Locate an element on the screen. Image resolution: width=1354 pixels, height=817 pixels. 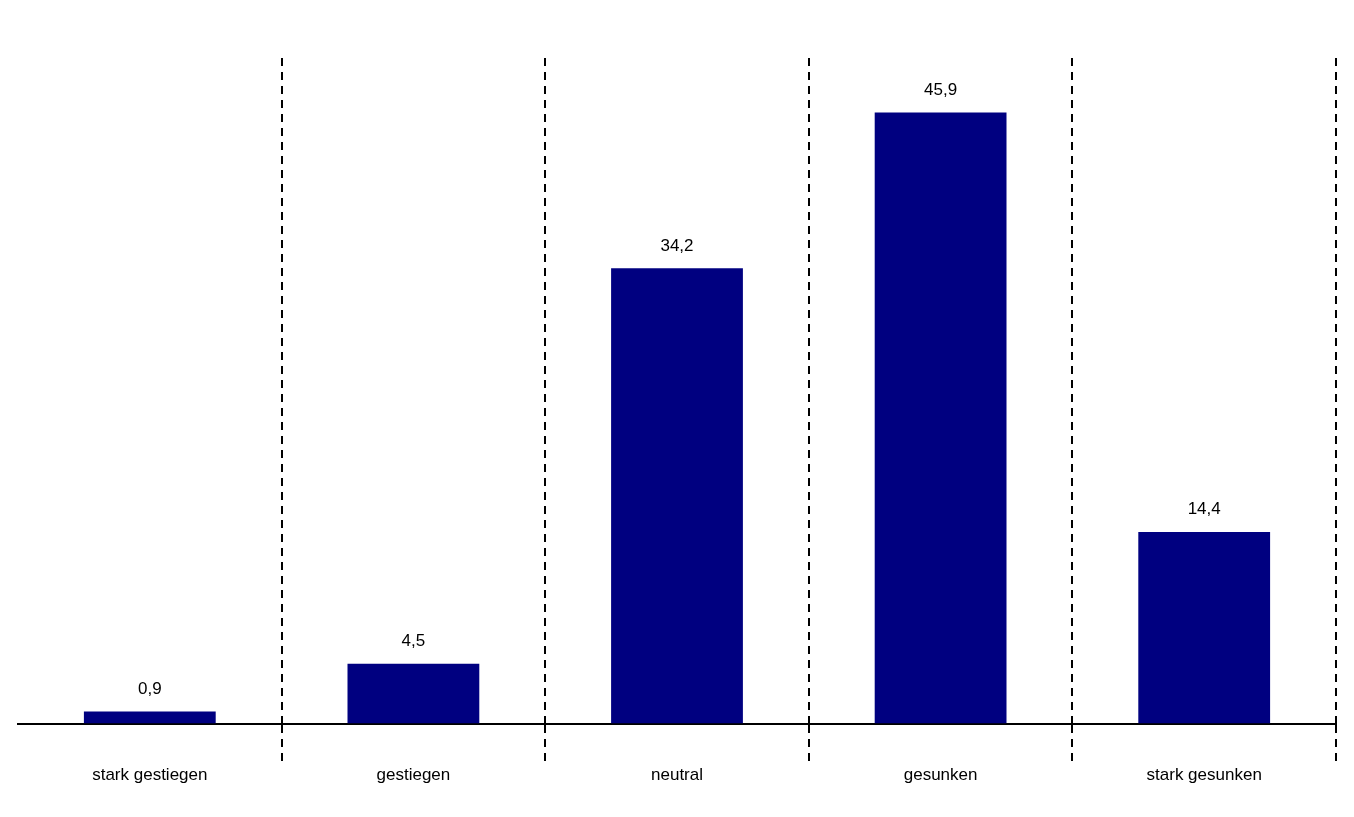
data-label: 34,2 is located at coordinates (677, 245).